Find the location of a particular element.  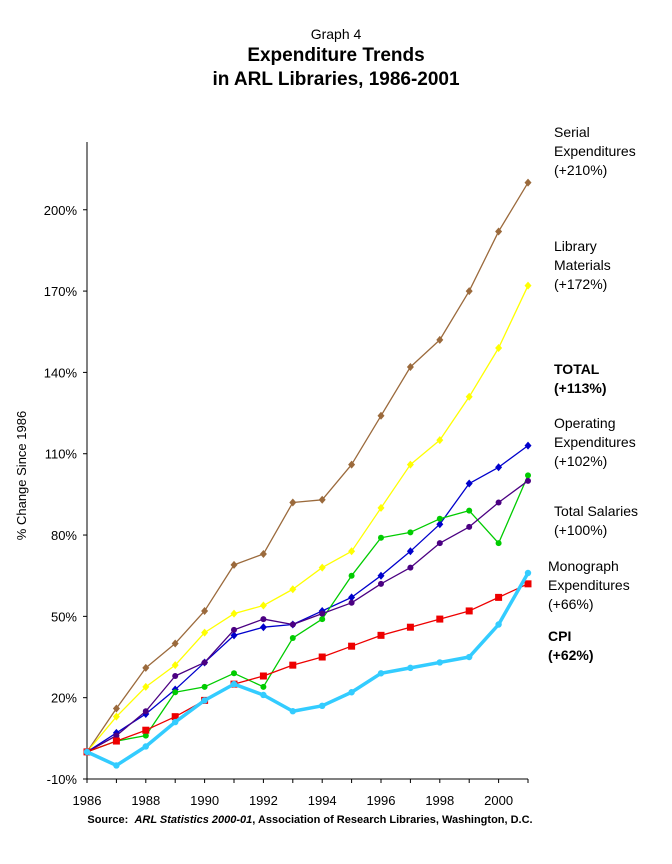

x-tick-label: 1988 is located at coordinates (145, 800).